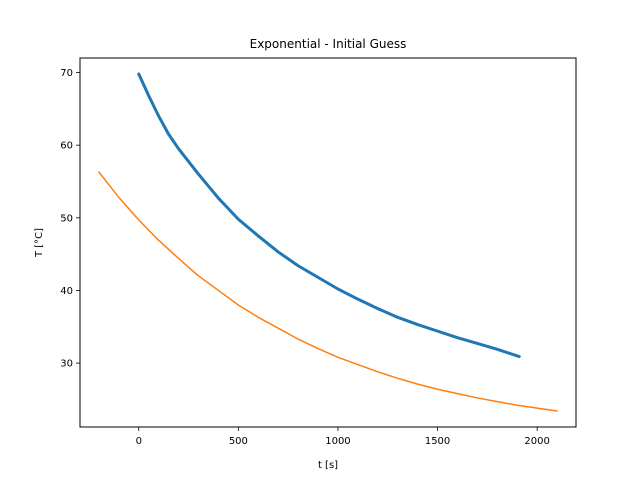  What do you see at coordinates (66, 218) in the screenshot?
I see `y-tick-label: 50` at bounding box center [66, 218].